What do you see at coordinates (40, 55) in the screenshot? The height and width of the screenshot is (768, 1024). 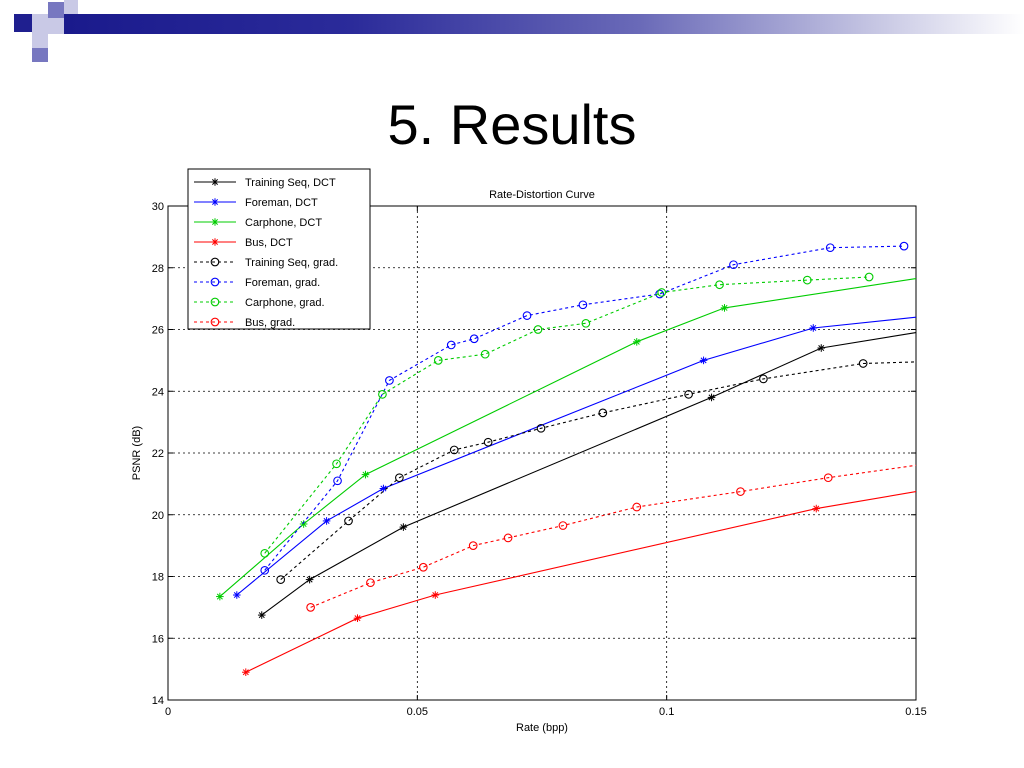 I see `deco-square-mid` at bounding box center [40, 55].